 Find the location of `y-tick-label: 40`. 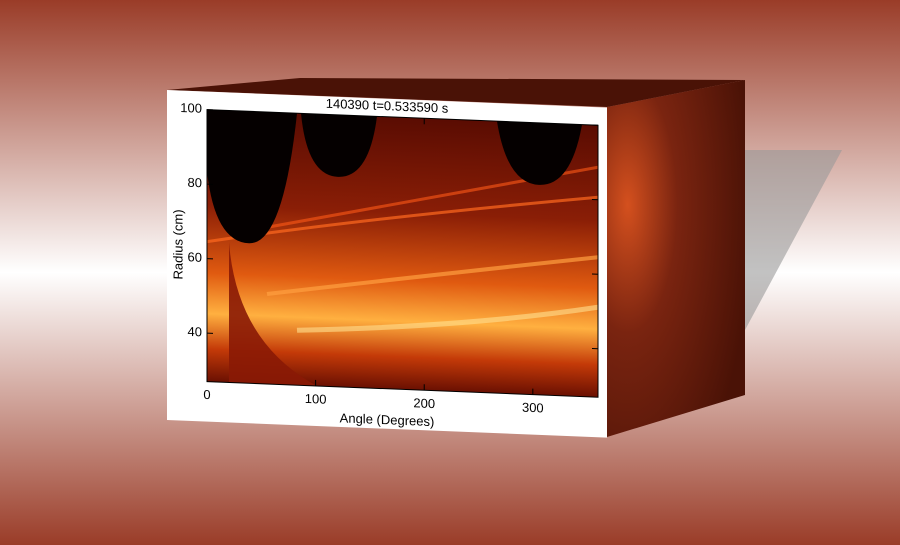

y-tick-label: 40 is located at coordinates (195, 332).